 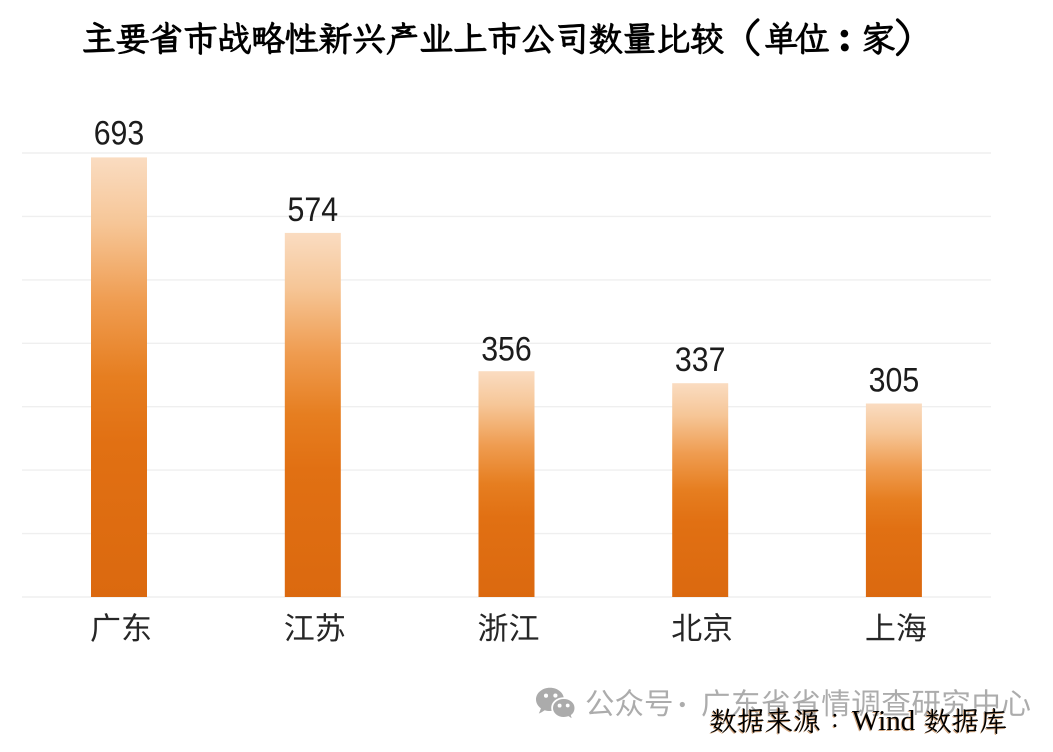 What do you see at coordinates (313, 210) in the screenshot?
I see `svg-text: 574` at bounding box center [313, 210].